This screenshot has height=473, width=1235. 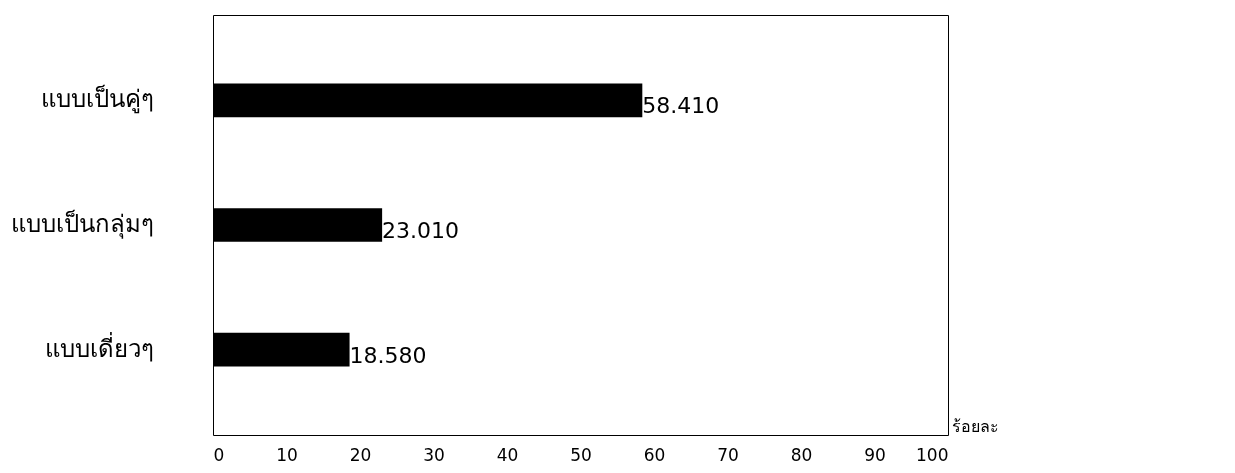 I want to click on x-tick-label: 90, so click(x=875, y=454).